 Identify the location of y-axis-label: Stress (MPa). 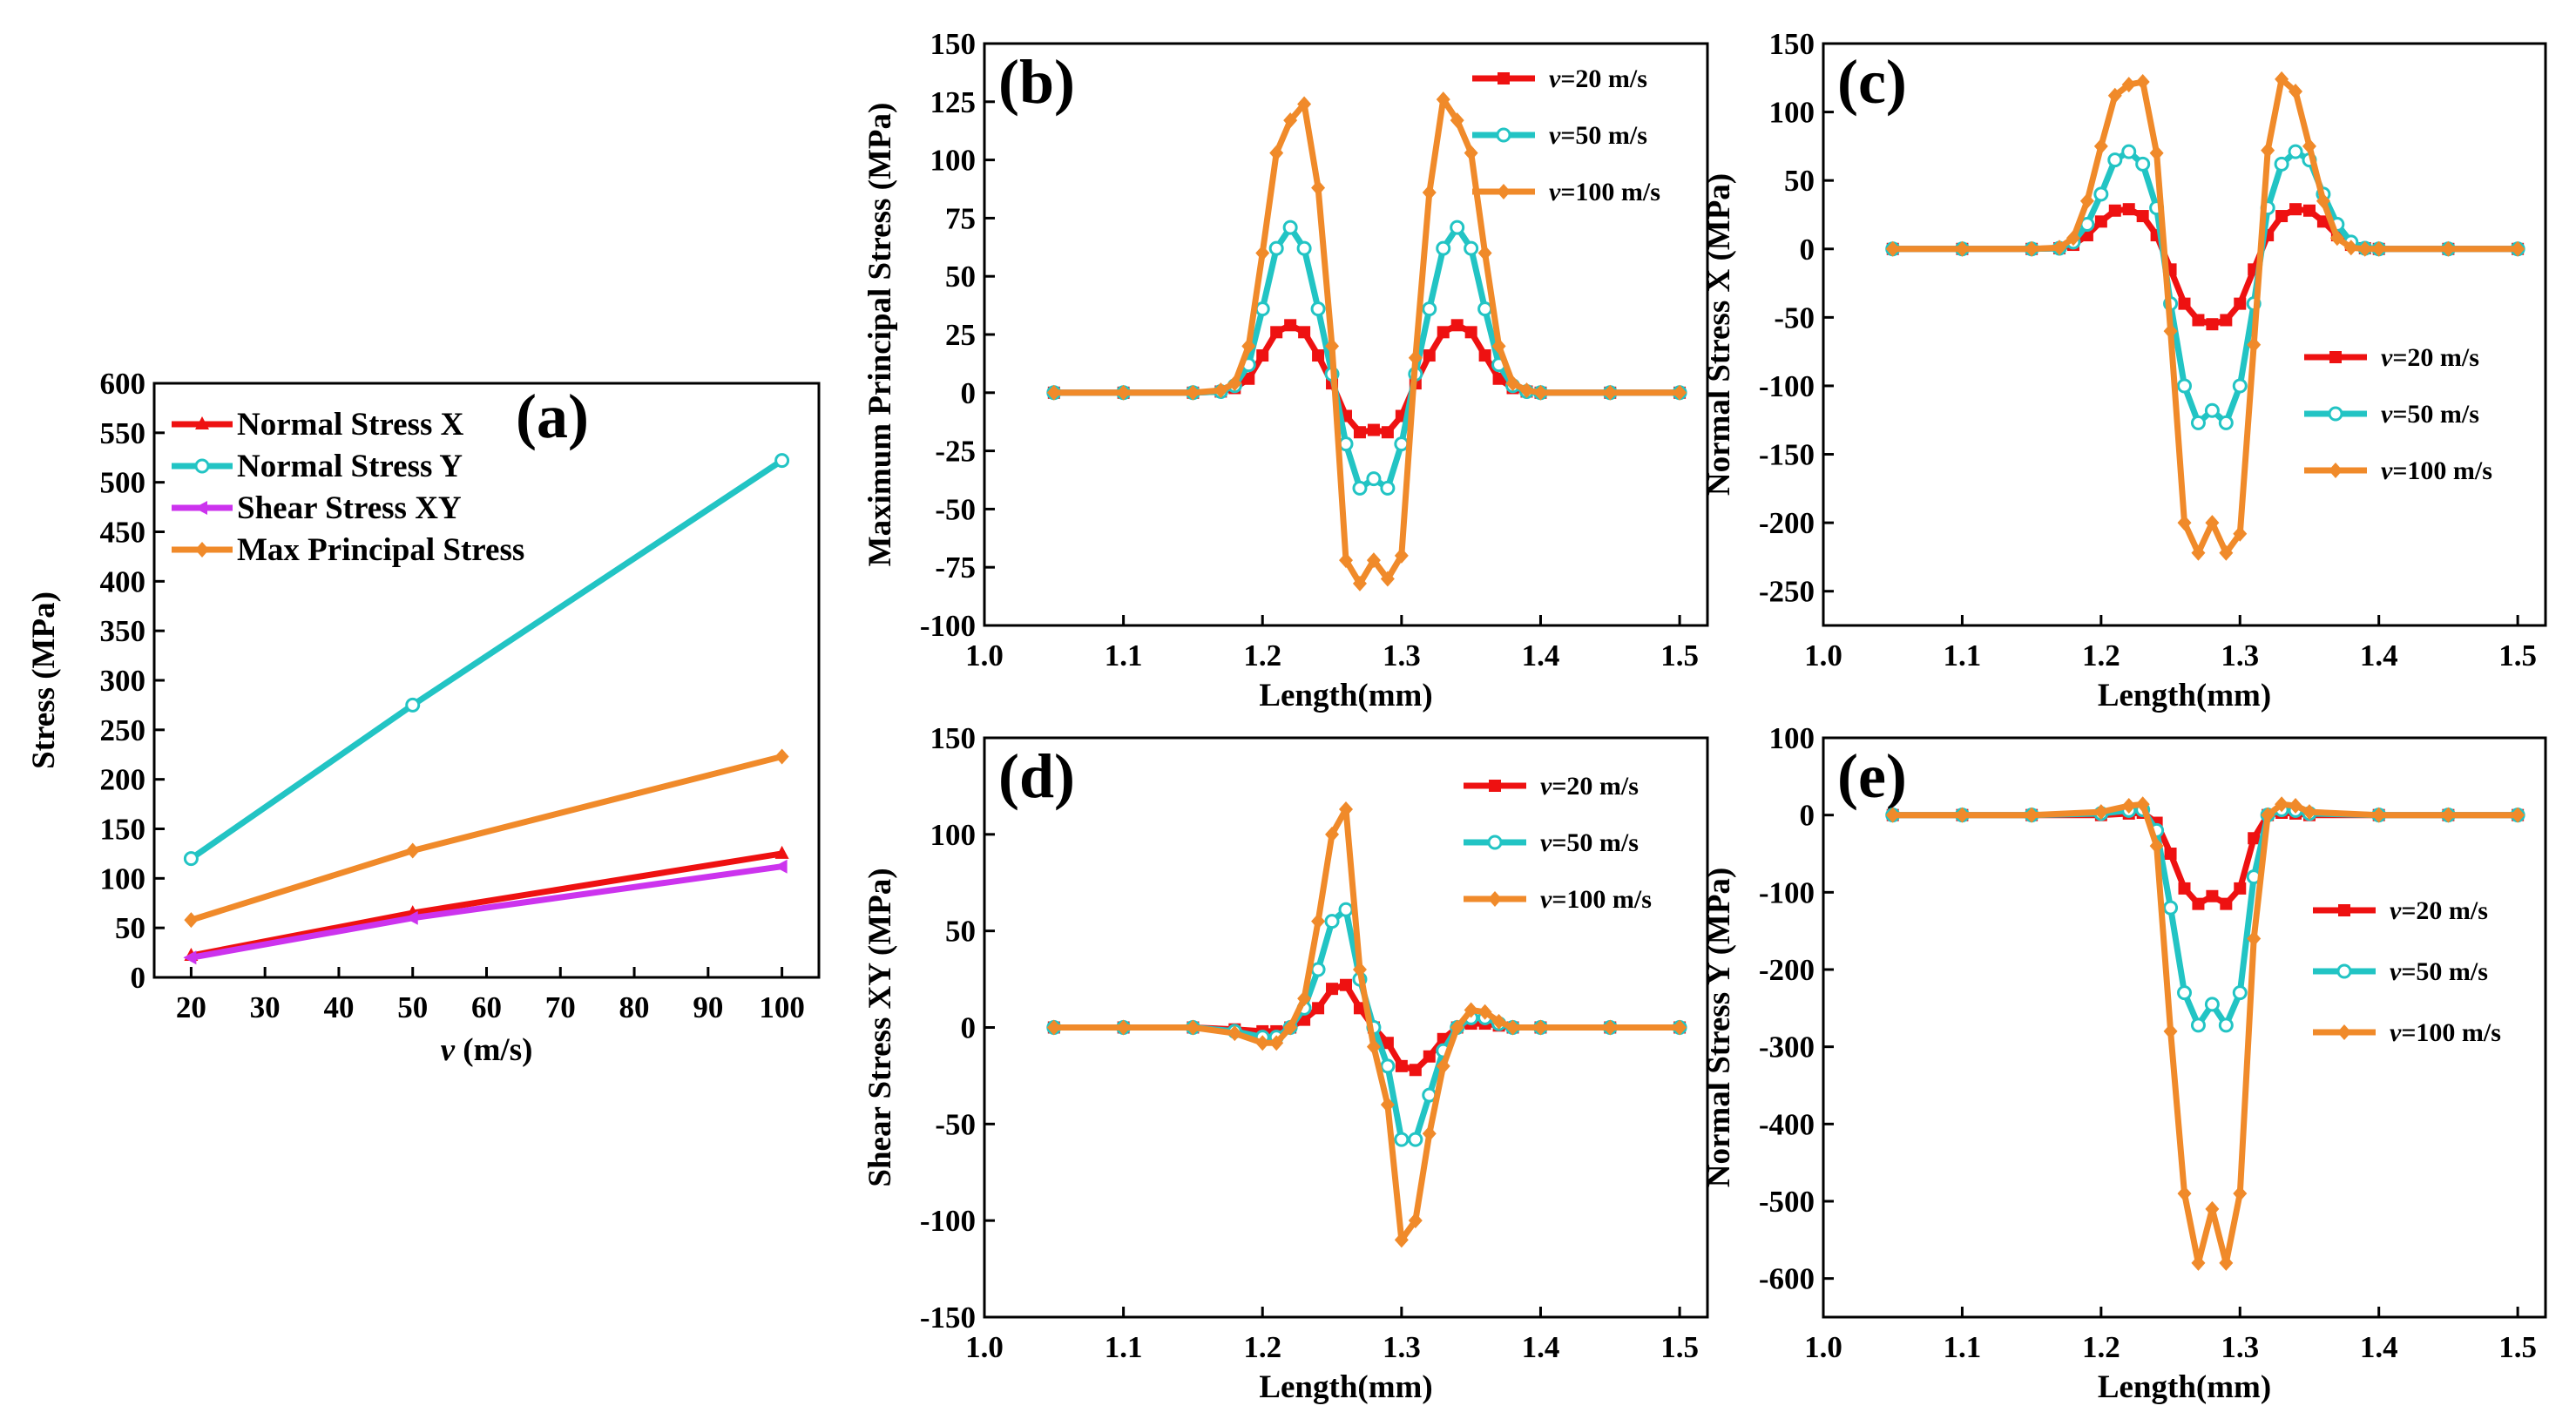
(44, 680).